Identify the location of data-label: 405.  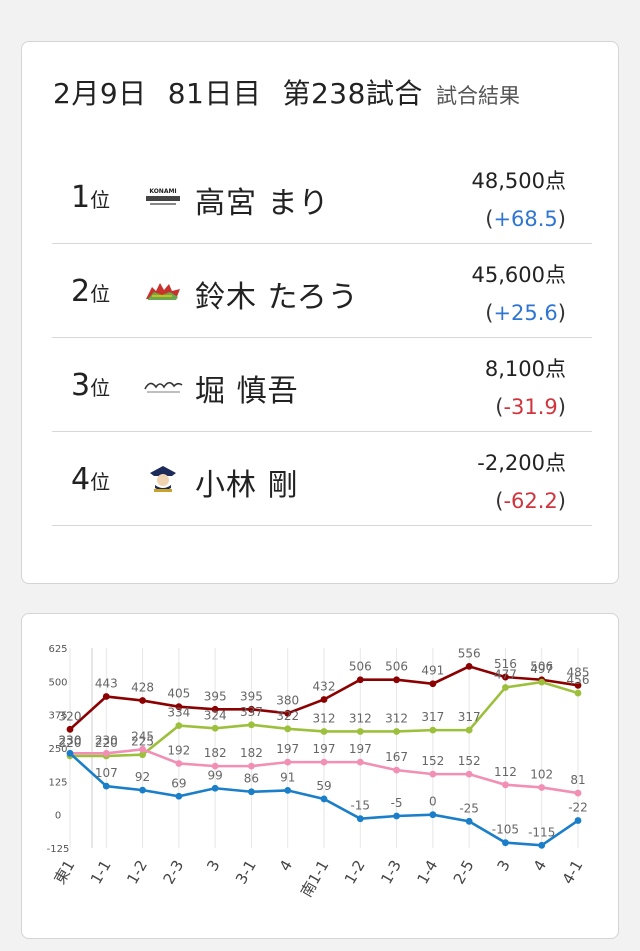
(178, 694).